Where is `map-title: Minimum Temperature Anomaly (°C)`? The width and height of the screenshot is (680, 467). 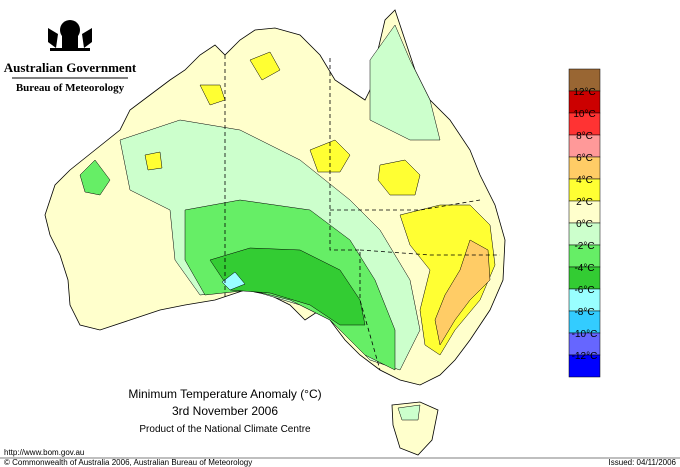
map-title: Minimum Temperature Anomaly (°C) is located at coordinates (224, 394).